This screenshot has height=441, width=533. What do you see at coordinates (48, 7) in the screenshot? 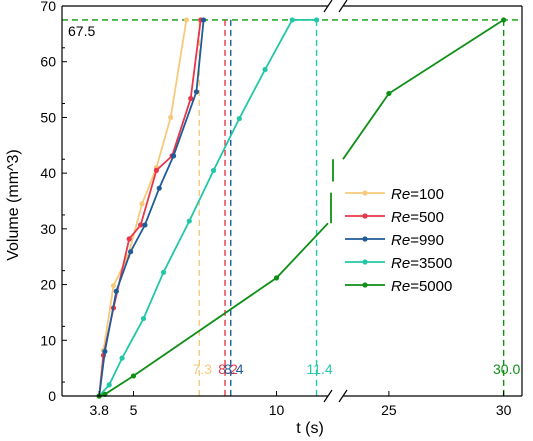
I see `y-tick-label: 70` at bounding box center [48, 7].